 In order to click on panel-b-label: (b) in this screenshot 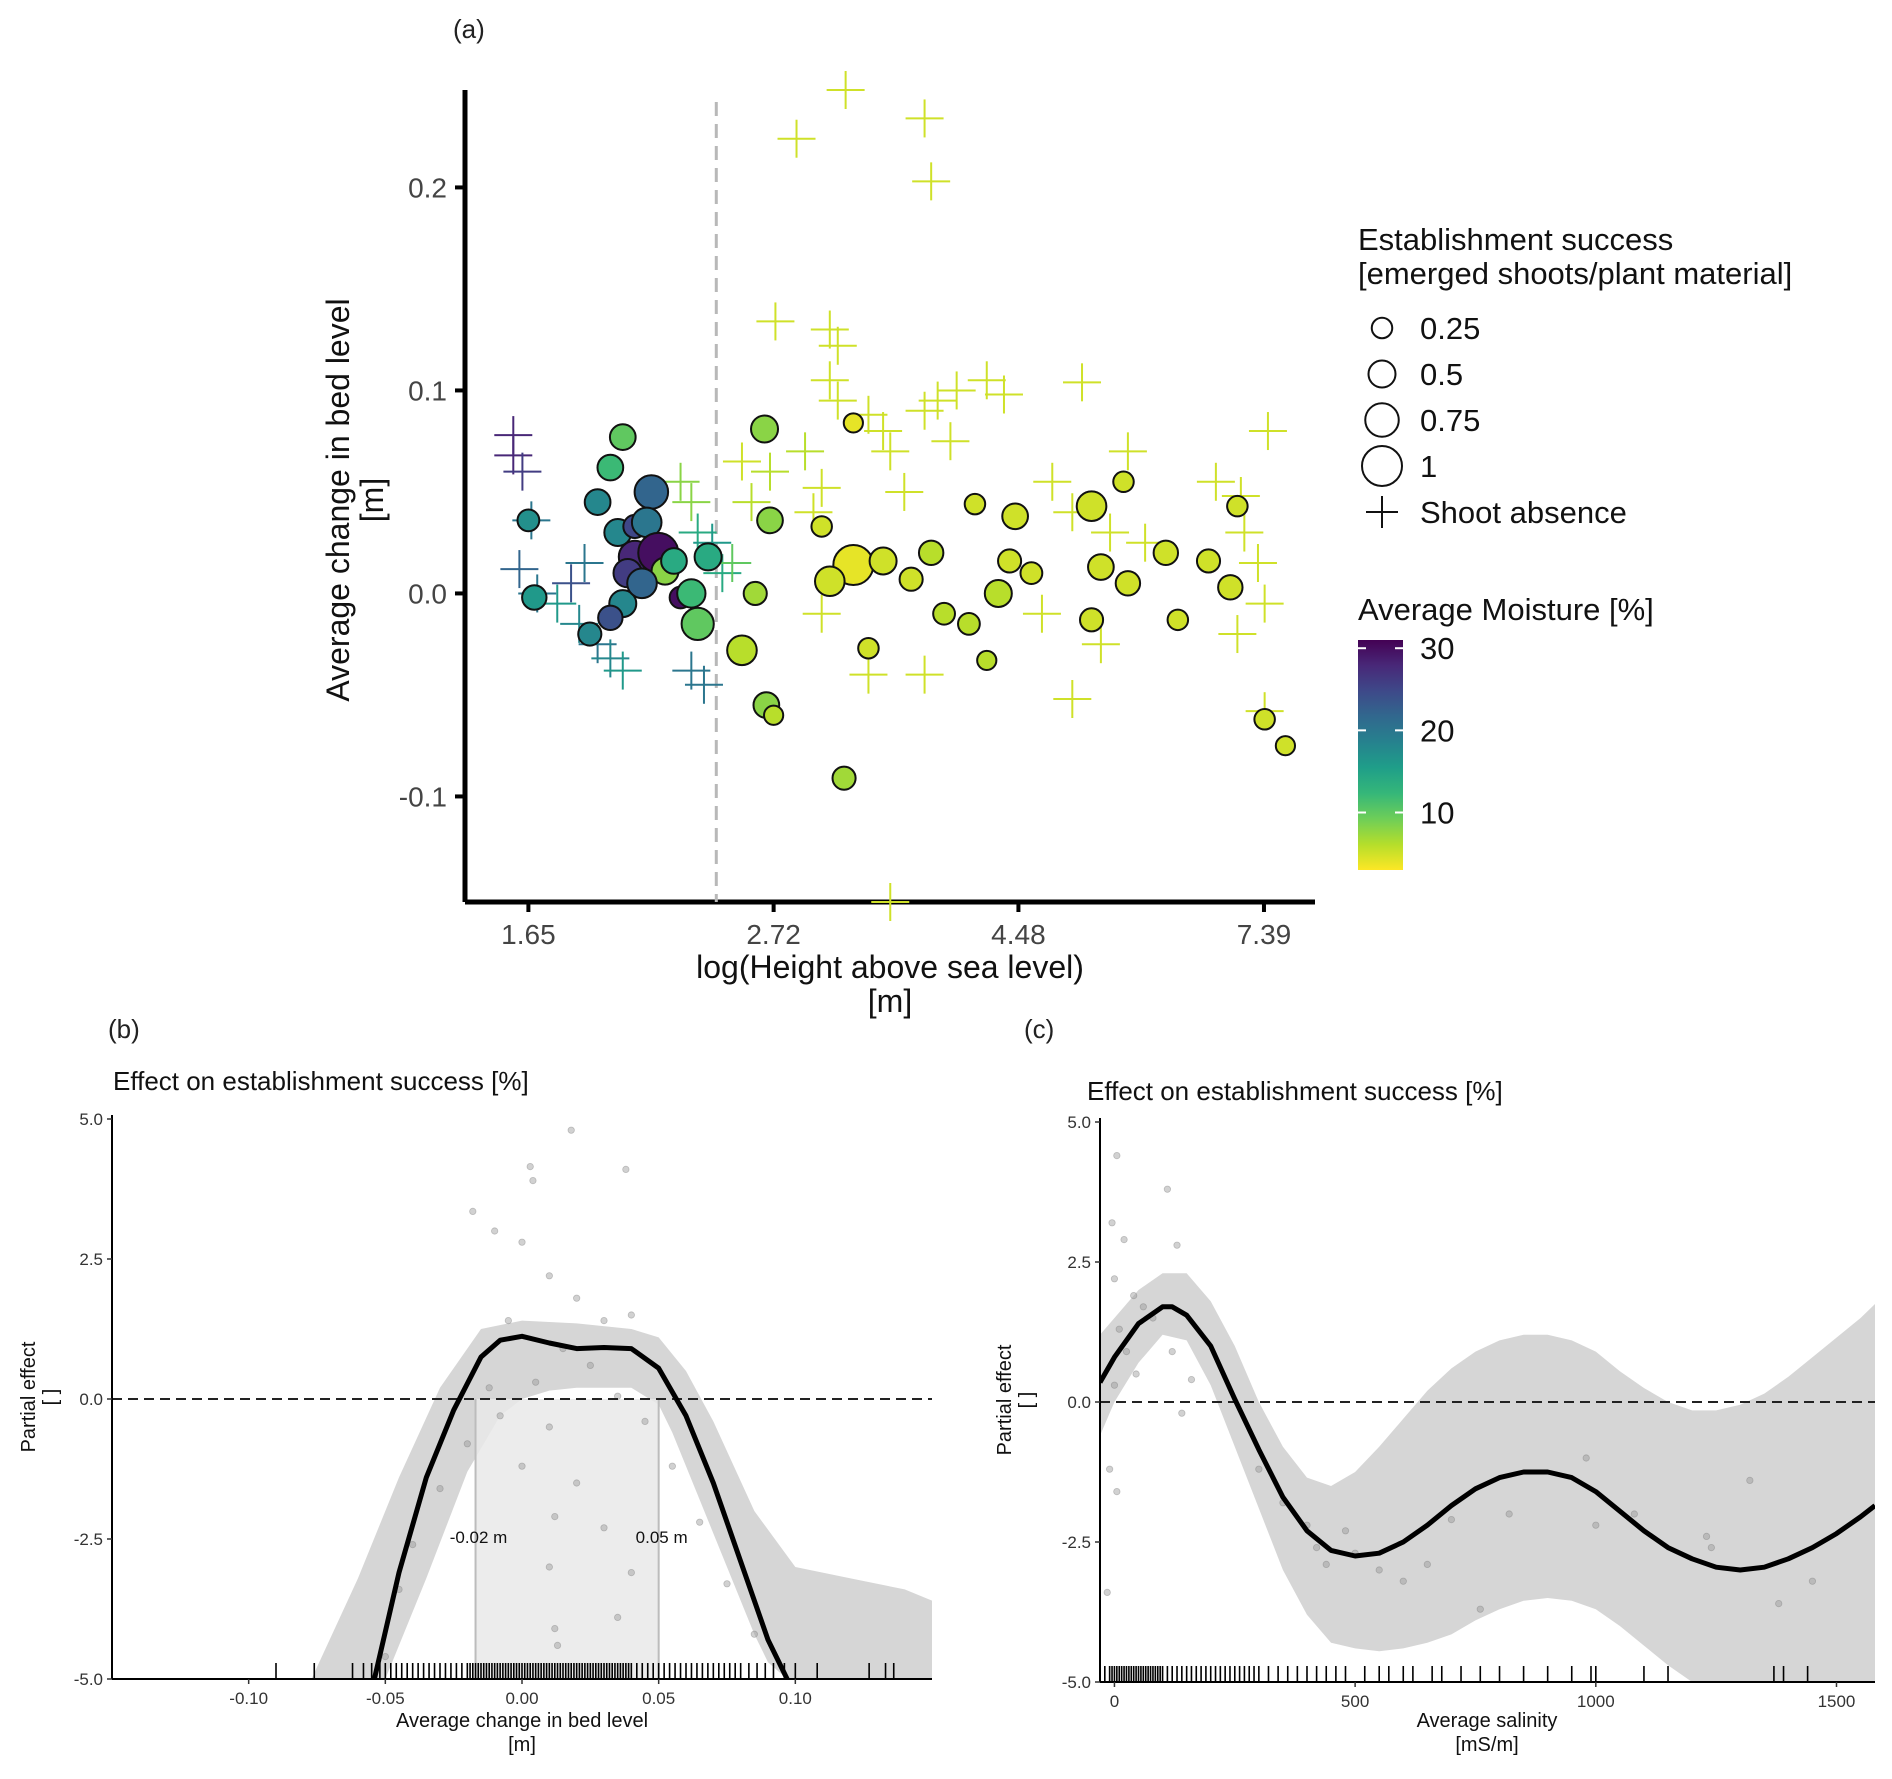, I will do `click(124, 1029)`.